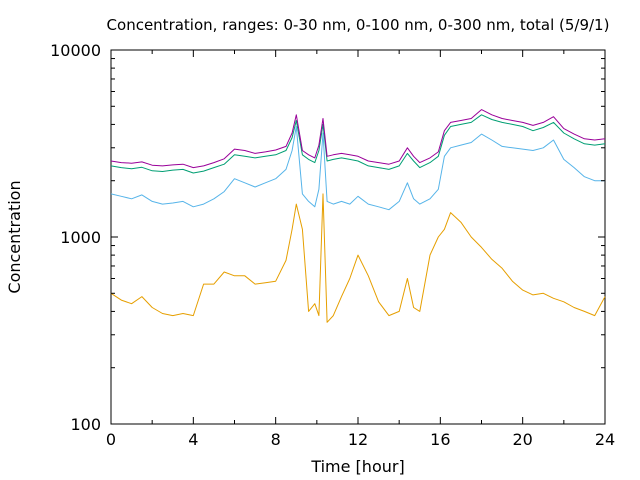 The image size is (640, 480). What do you see at coordinates (522, 439) in the screenshot?
I see `x-tick-label: 20` at bounding box center [522, 439].